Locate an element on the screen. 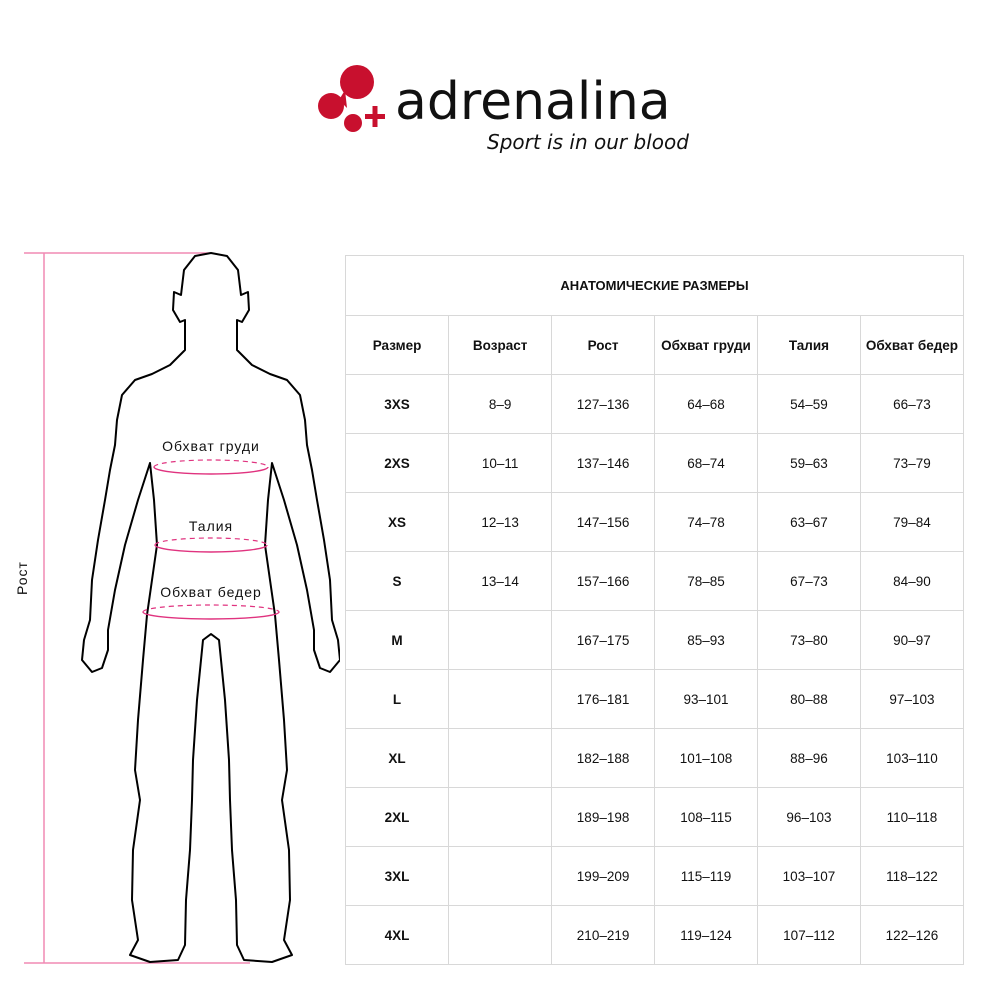 This screenshot has height=1000, width=1000. table-row: S 13–14 157–166 78–85 67–73 84–90 is located at coordinates (654, 581).